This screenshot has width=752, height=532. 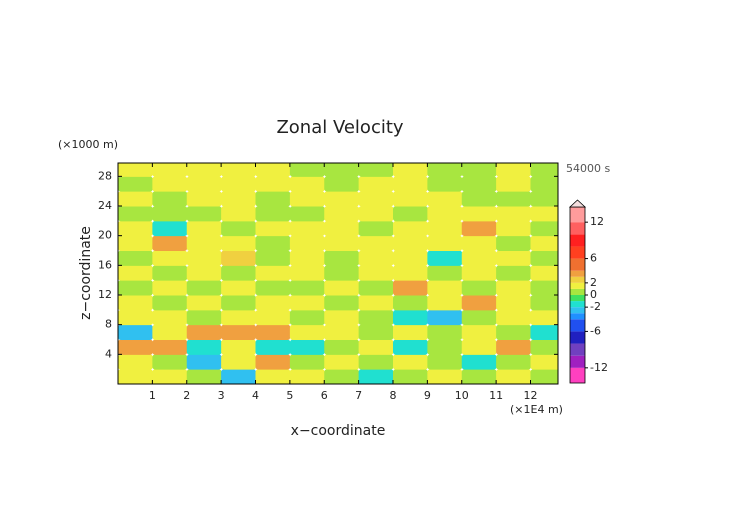 I want to click on y-tick-label: 4, so click(x=108, y=353).